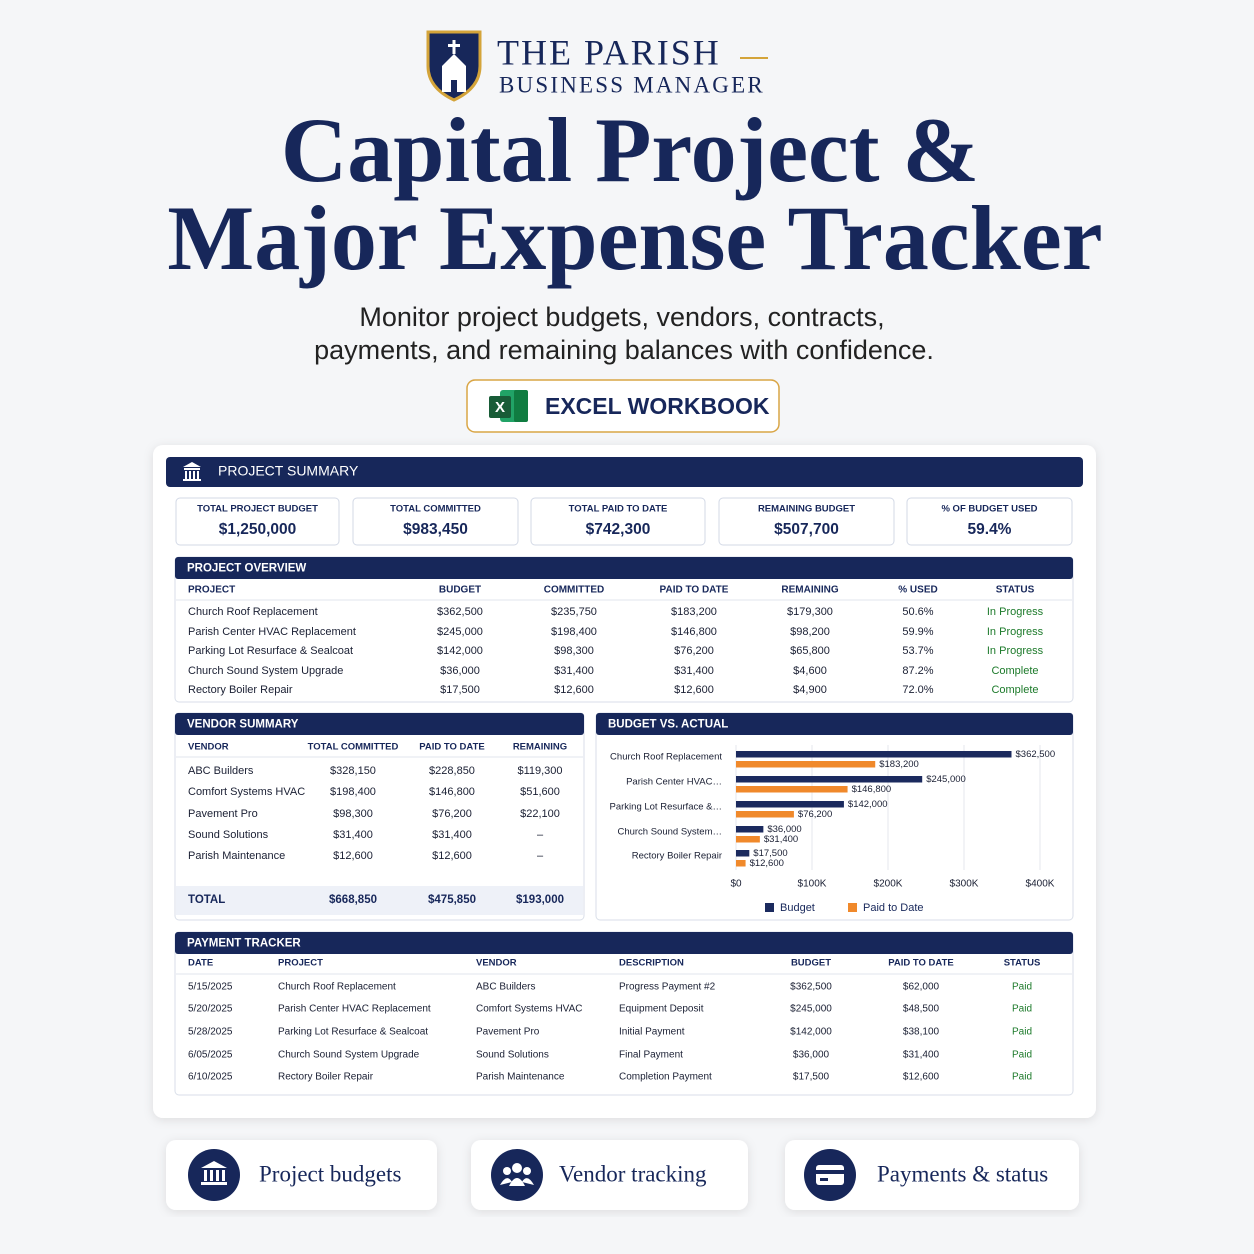 This screenshot has width=1254, height=1254. I want to click on bar-value-label: $36,000, so click(784, 829).